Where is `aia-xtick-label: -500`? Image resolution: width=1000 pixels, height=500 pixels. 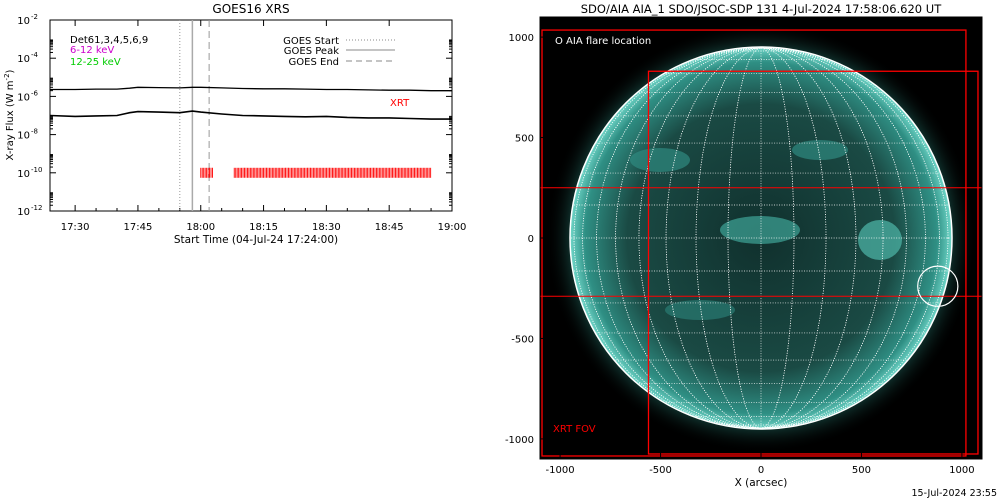
aia-xtick-label: -500 is located at coordinates (660, 470).